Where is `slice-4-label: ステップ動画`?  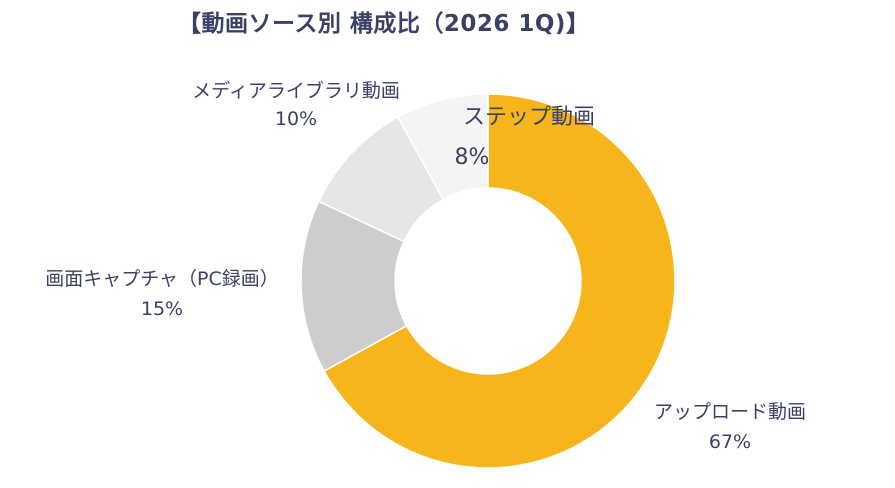
slice-4-label: ステップ動画 is located at coordinates (529, 117).